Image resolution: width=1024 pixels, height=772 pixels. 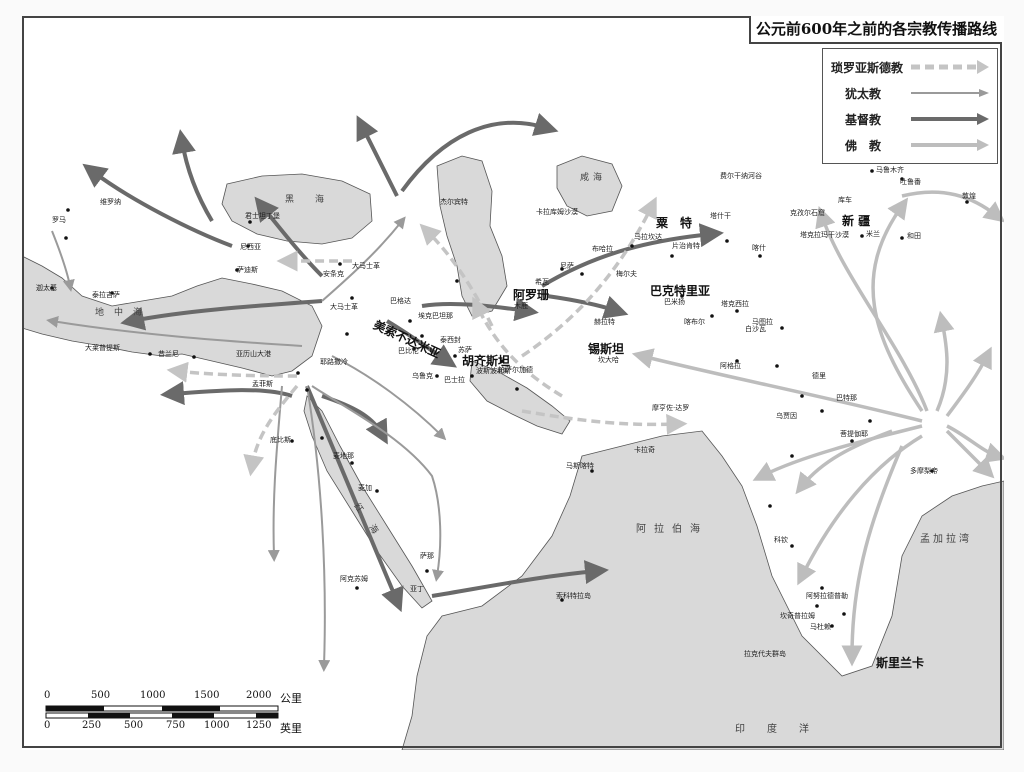 I want to click on legend-row-buddhism: 佛 教, so click(x=911, y=147).